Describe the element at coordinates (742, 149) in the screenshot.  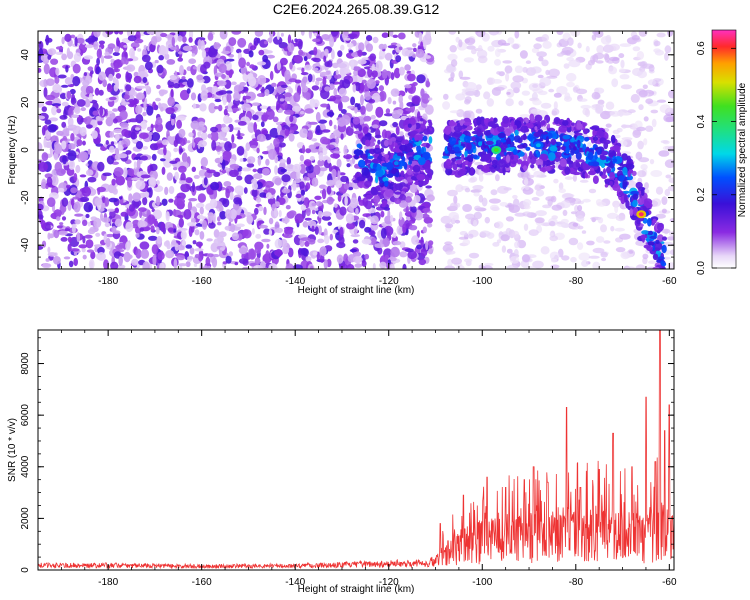
I see `colorbar-label: Normalized spectral amplitude` at that location.